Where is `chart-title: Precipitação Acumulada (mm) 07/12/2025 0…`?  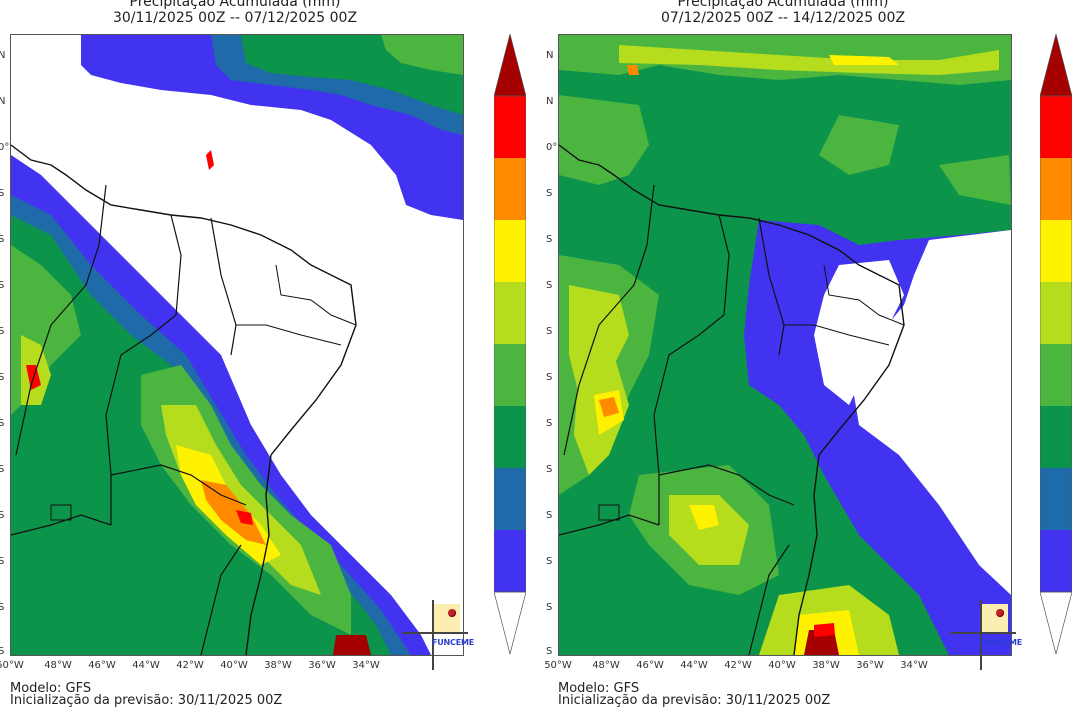
chart-title: Precipitação Acumulada (mm) 07/12/2025 0… is located at coordinates (783, 13).